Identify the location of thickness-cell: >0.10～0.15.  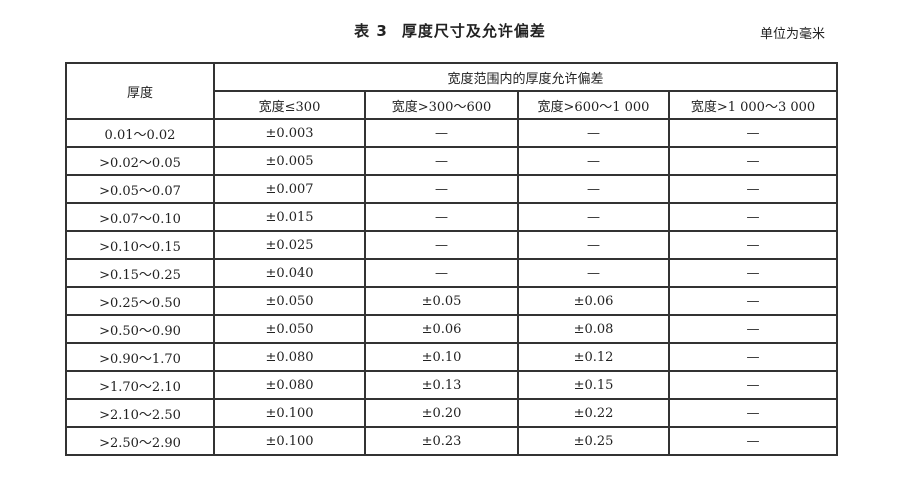
(140, 245).